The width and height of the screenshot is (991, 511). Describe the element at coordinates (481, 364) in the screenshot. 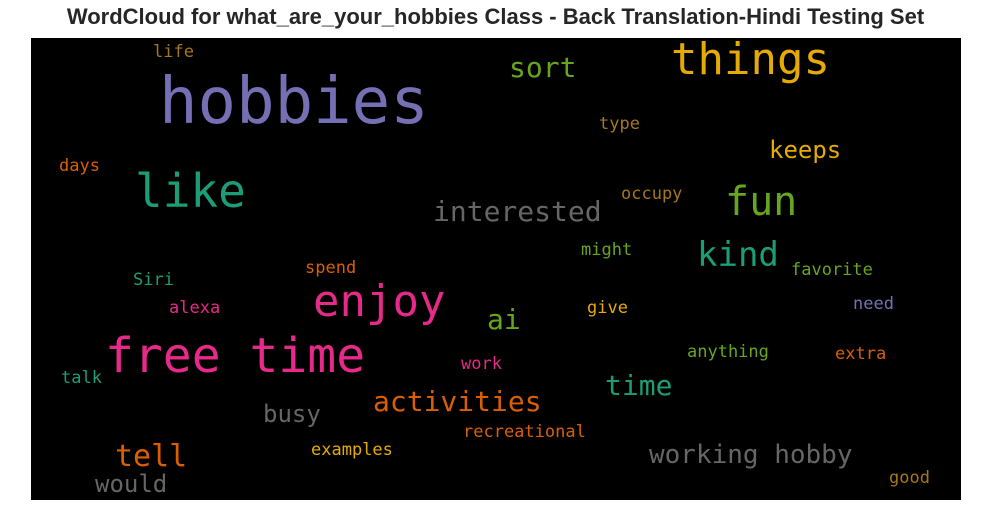

I see `word-work: work` at that location.